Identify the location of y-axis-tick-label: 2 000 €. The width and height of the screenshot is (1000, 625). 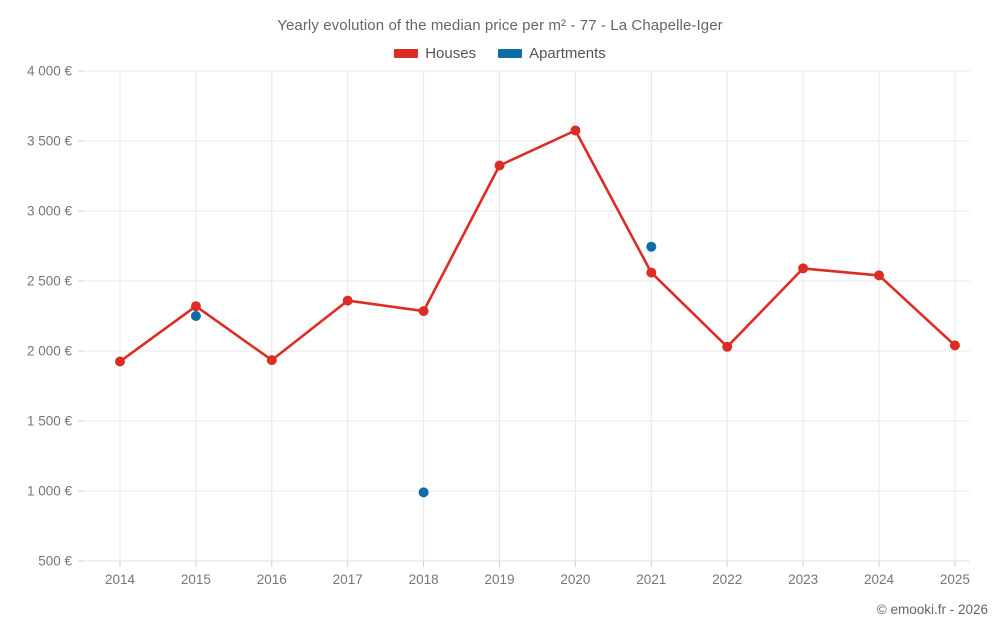
(50, 351).